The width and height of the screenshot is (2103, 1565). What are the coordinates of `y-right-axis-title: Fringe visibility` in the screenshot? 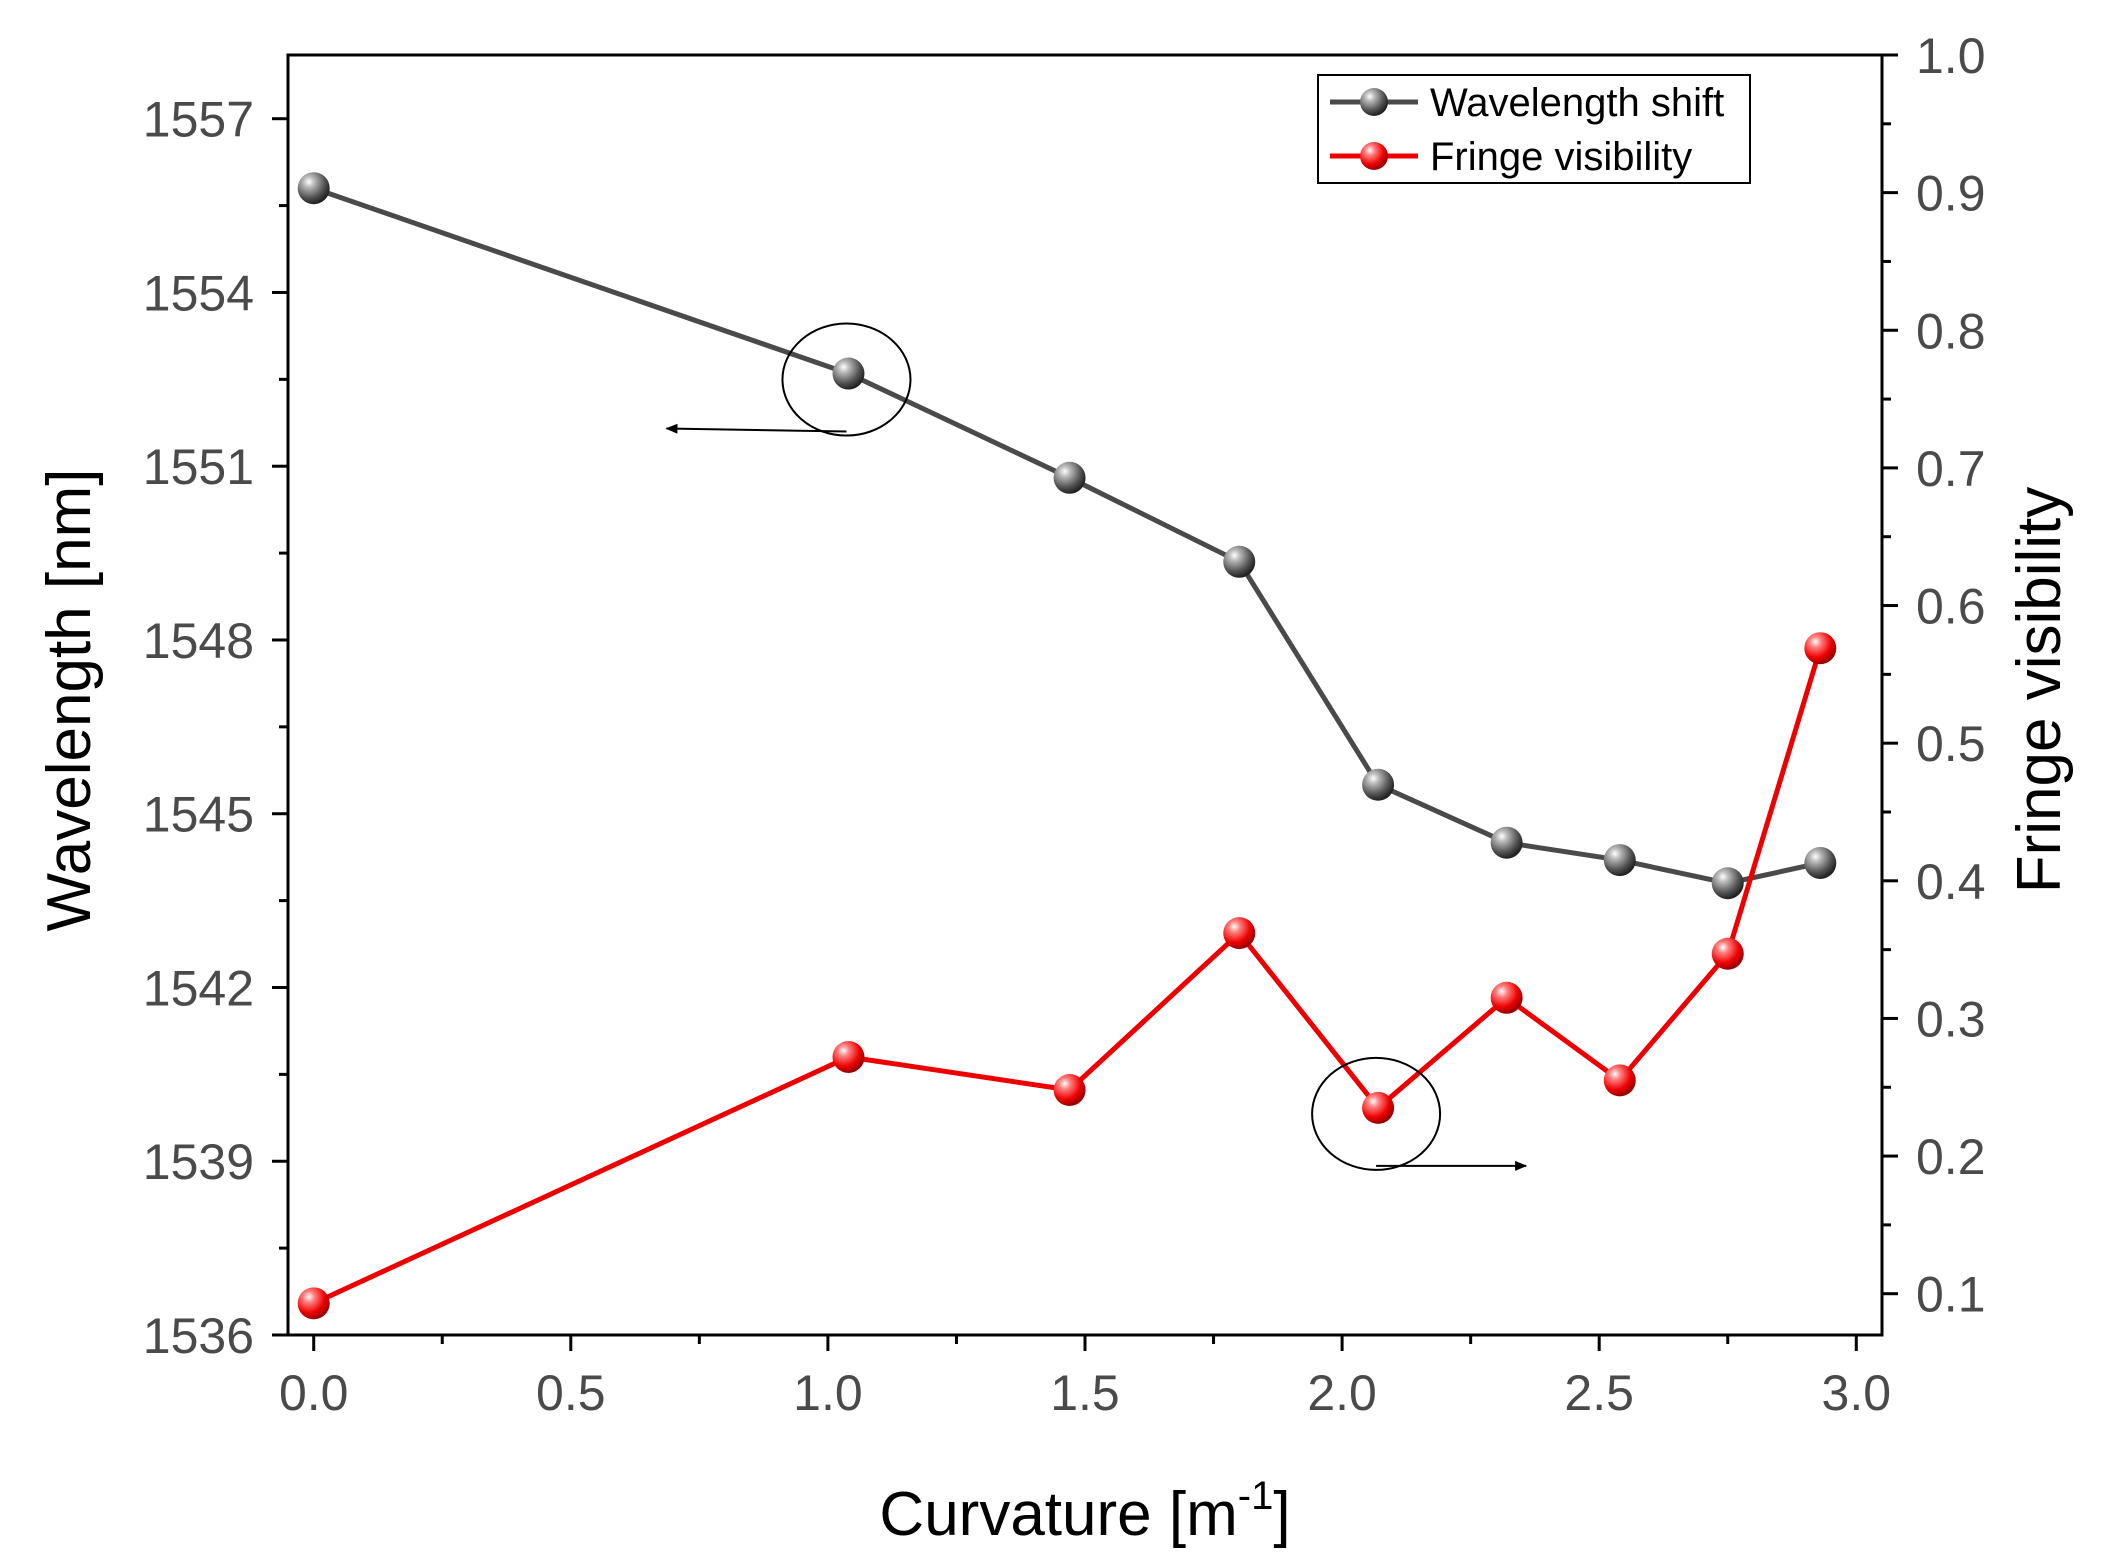 It's located at (2039, 690).